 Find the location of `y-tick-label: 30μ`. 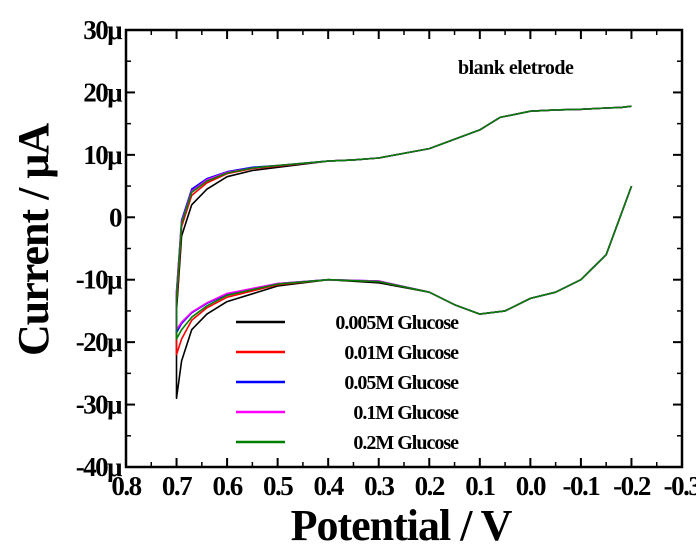

y-tick-label: 30μ is located at coordinates (102, 30).